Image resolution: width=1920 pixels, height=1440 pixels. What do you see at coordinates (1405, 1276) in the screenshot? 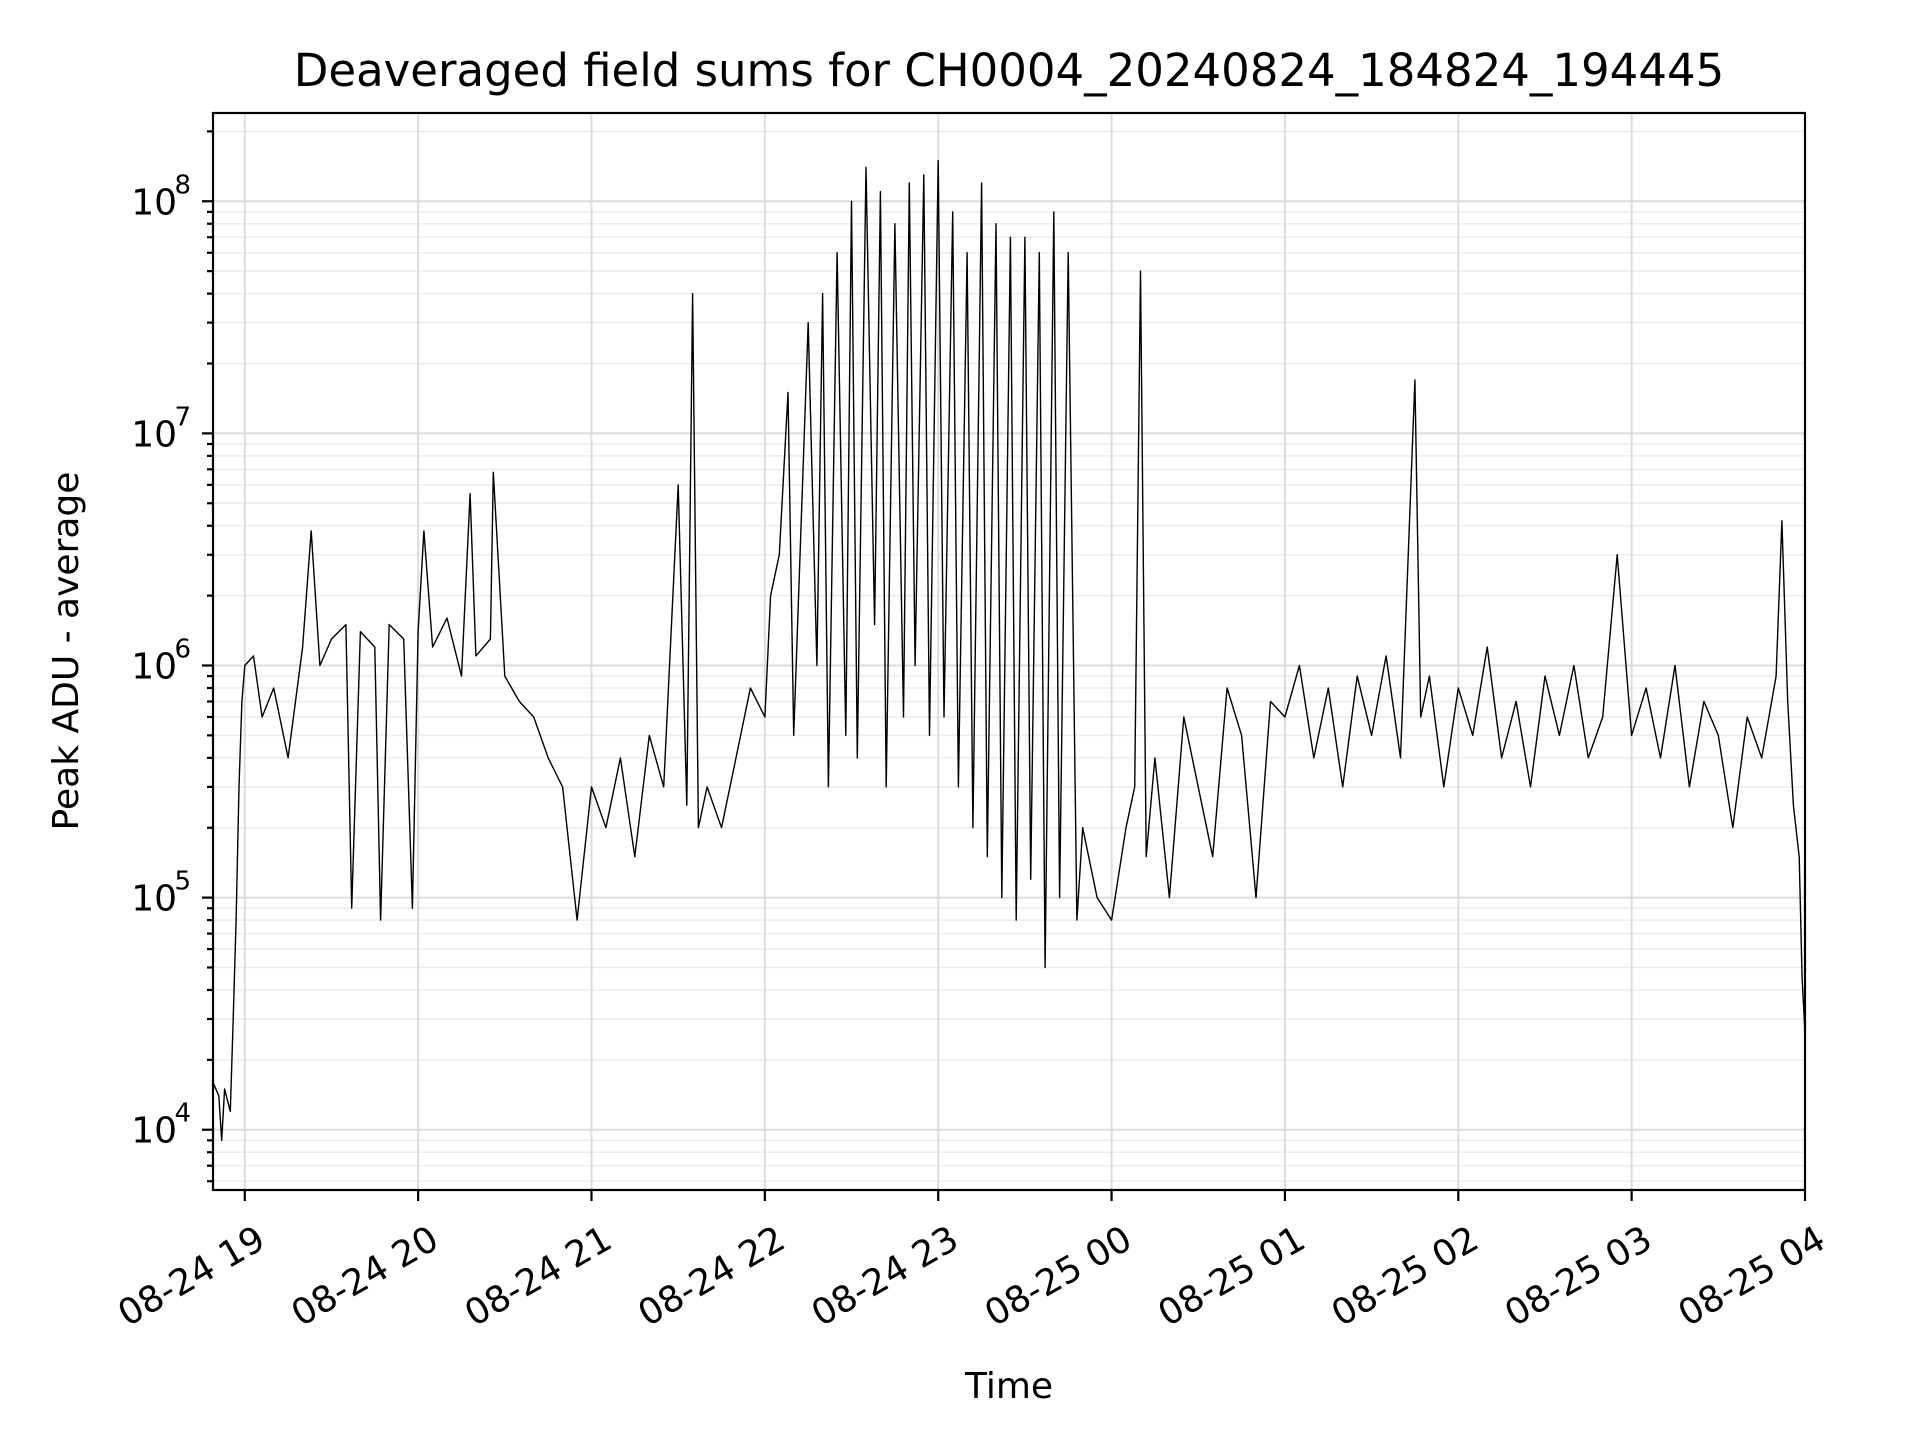
I see `x-tick-label: 08-25 02` at bounding box center [1405, 1276].